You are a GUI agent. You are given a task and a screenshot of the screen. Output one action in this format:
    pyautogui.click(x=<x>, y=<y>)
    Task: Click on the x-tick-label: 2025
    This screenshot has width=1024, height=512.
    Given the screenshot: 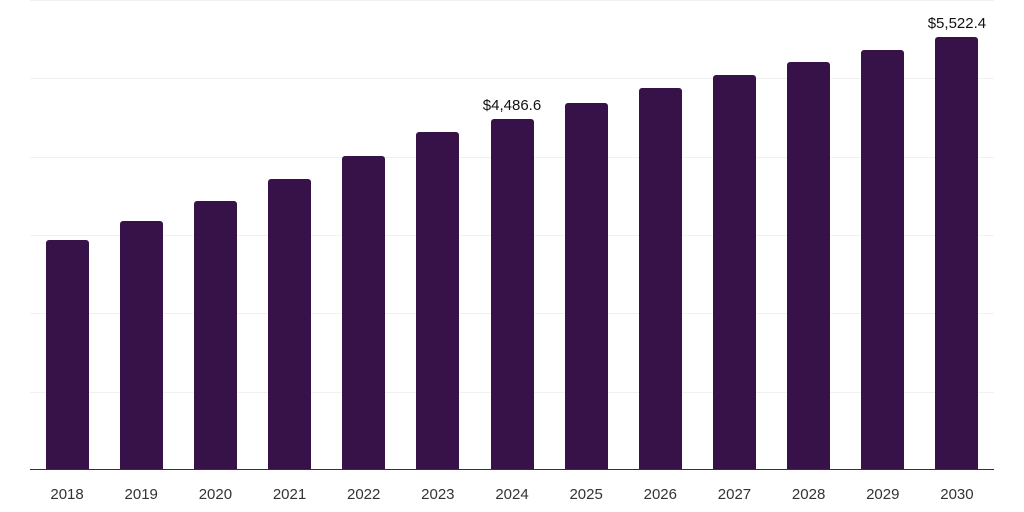 What is the action you would take?
    pyautogui.click(x=586, y=494)
    